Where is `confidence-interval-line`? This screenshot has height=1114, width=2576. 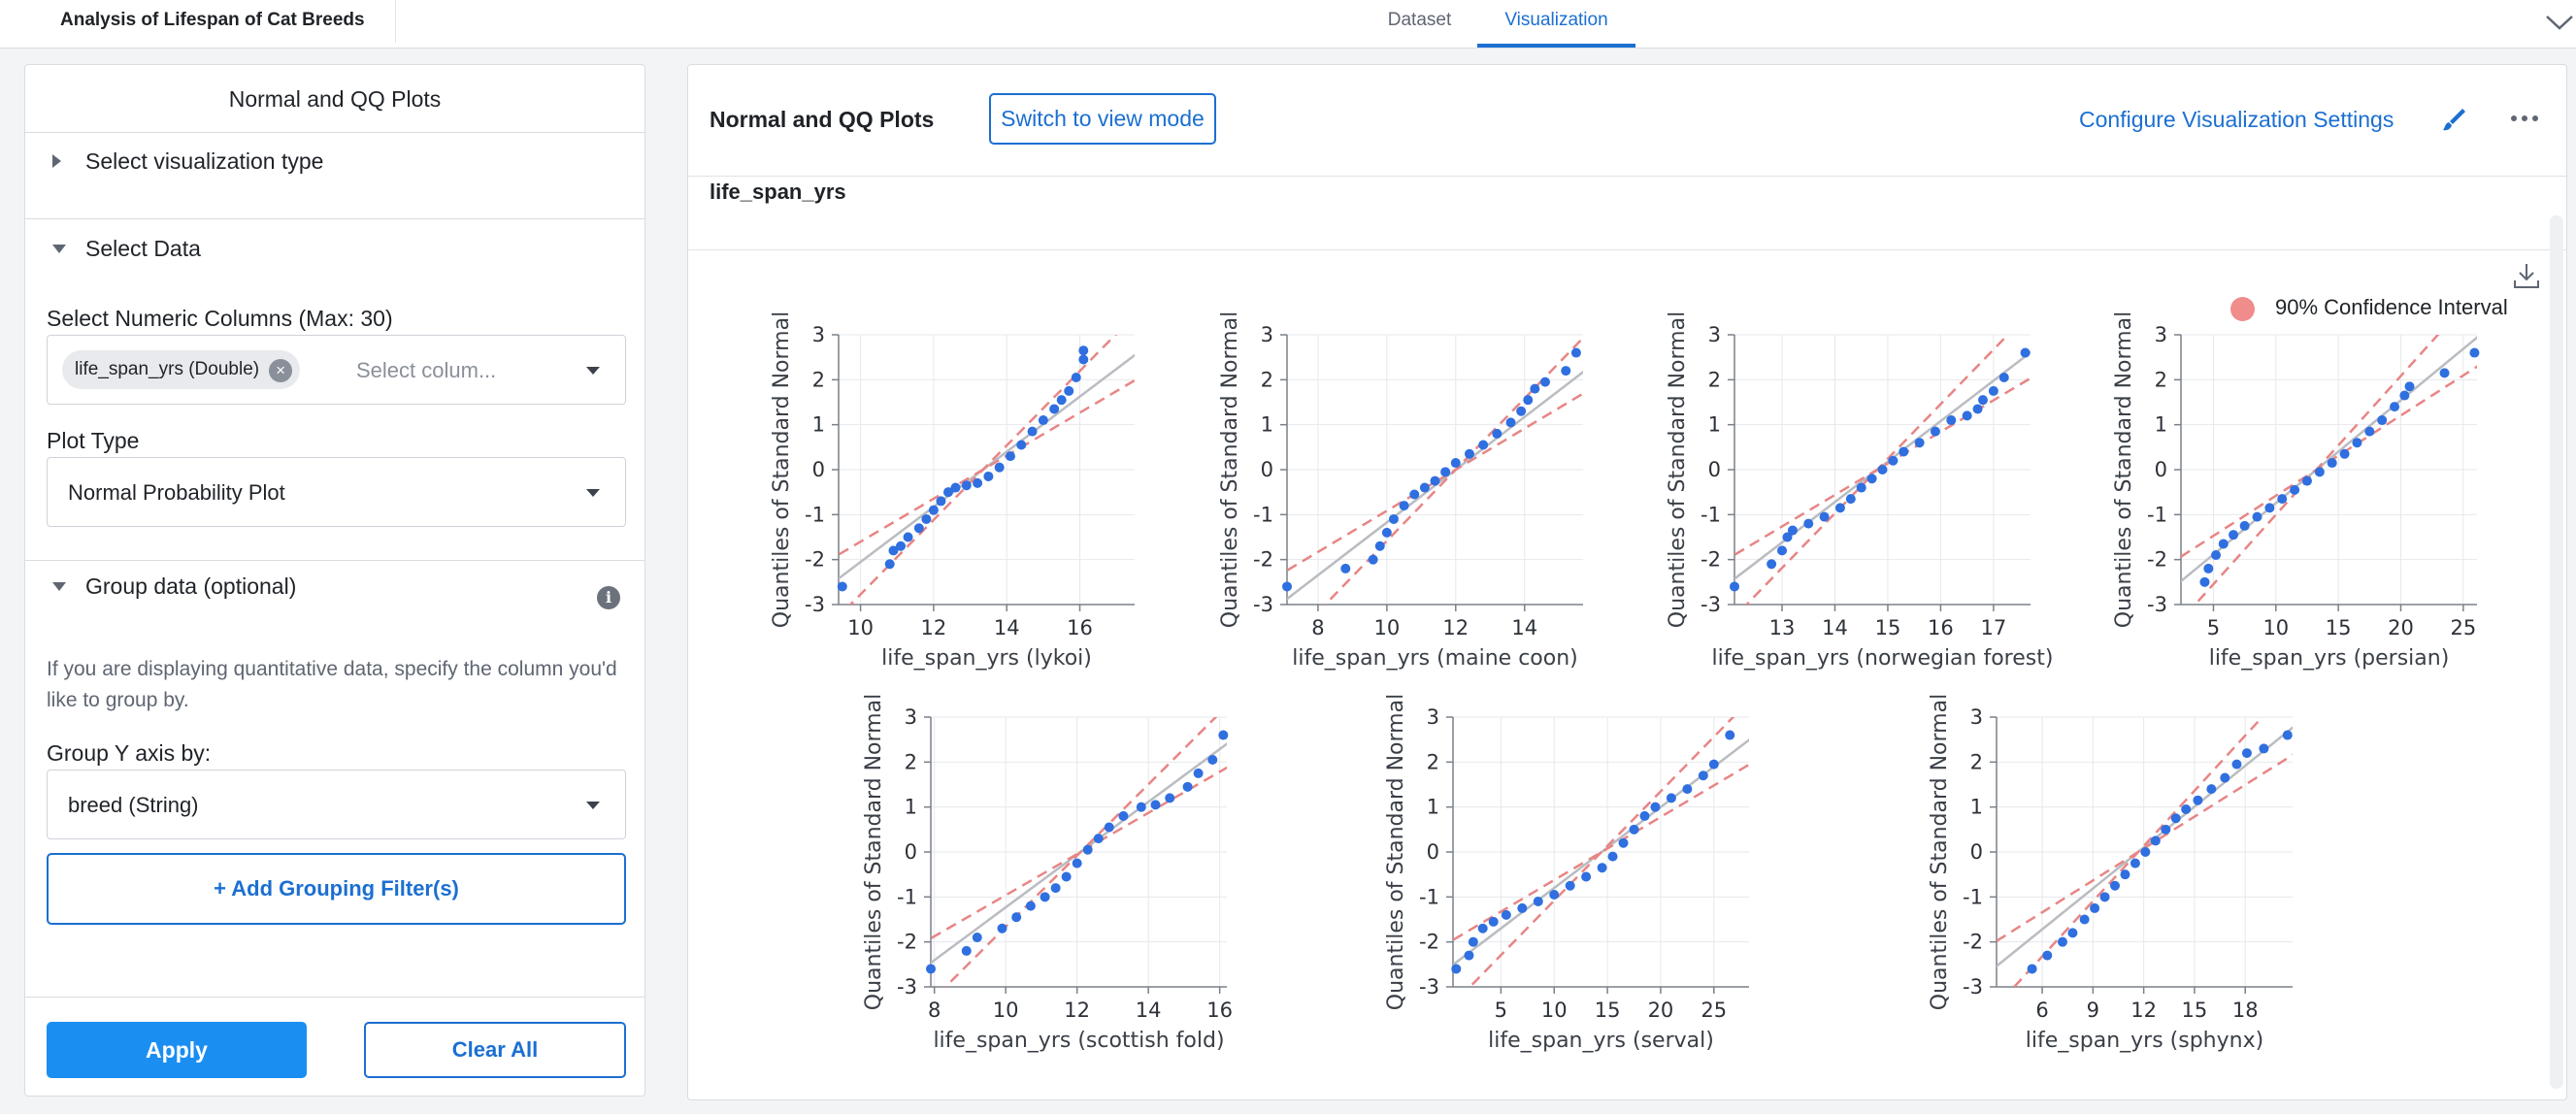 confidence-interval-line is located at coordinates (1079, 853).